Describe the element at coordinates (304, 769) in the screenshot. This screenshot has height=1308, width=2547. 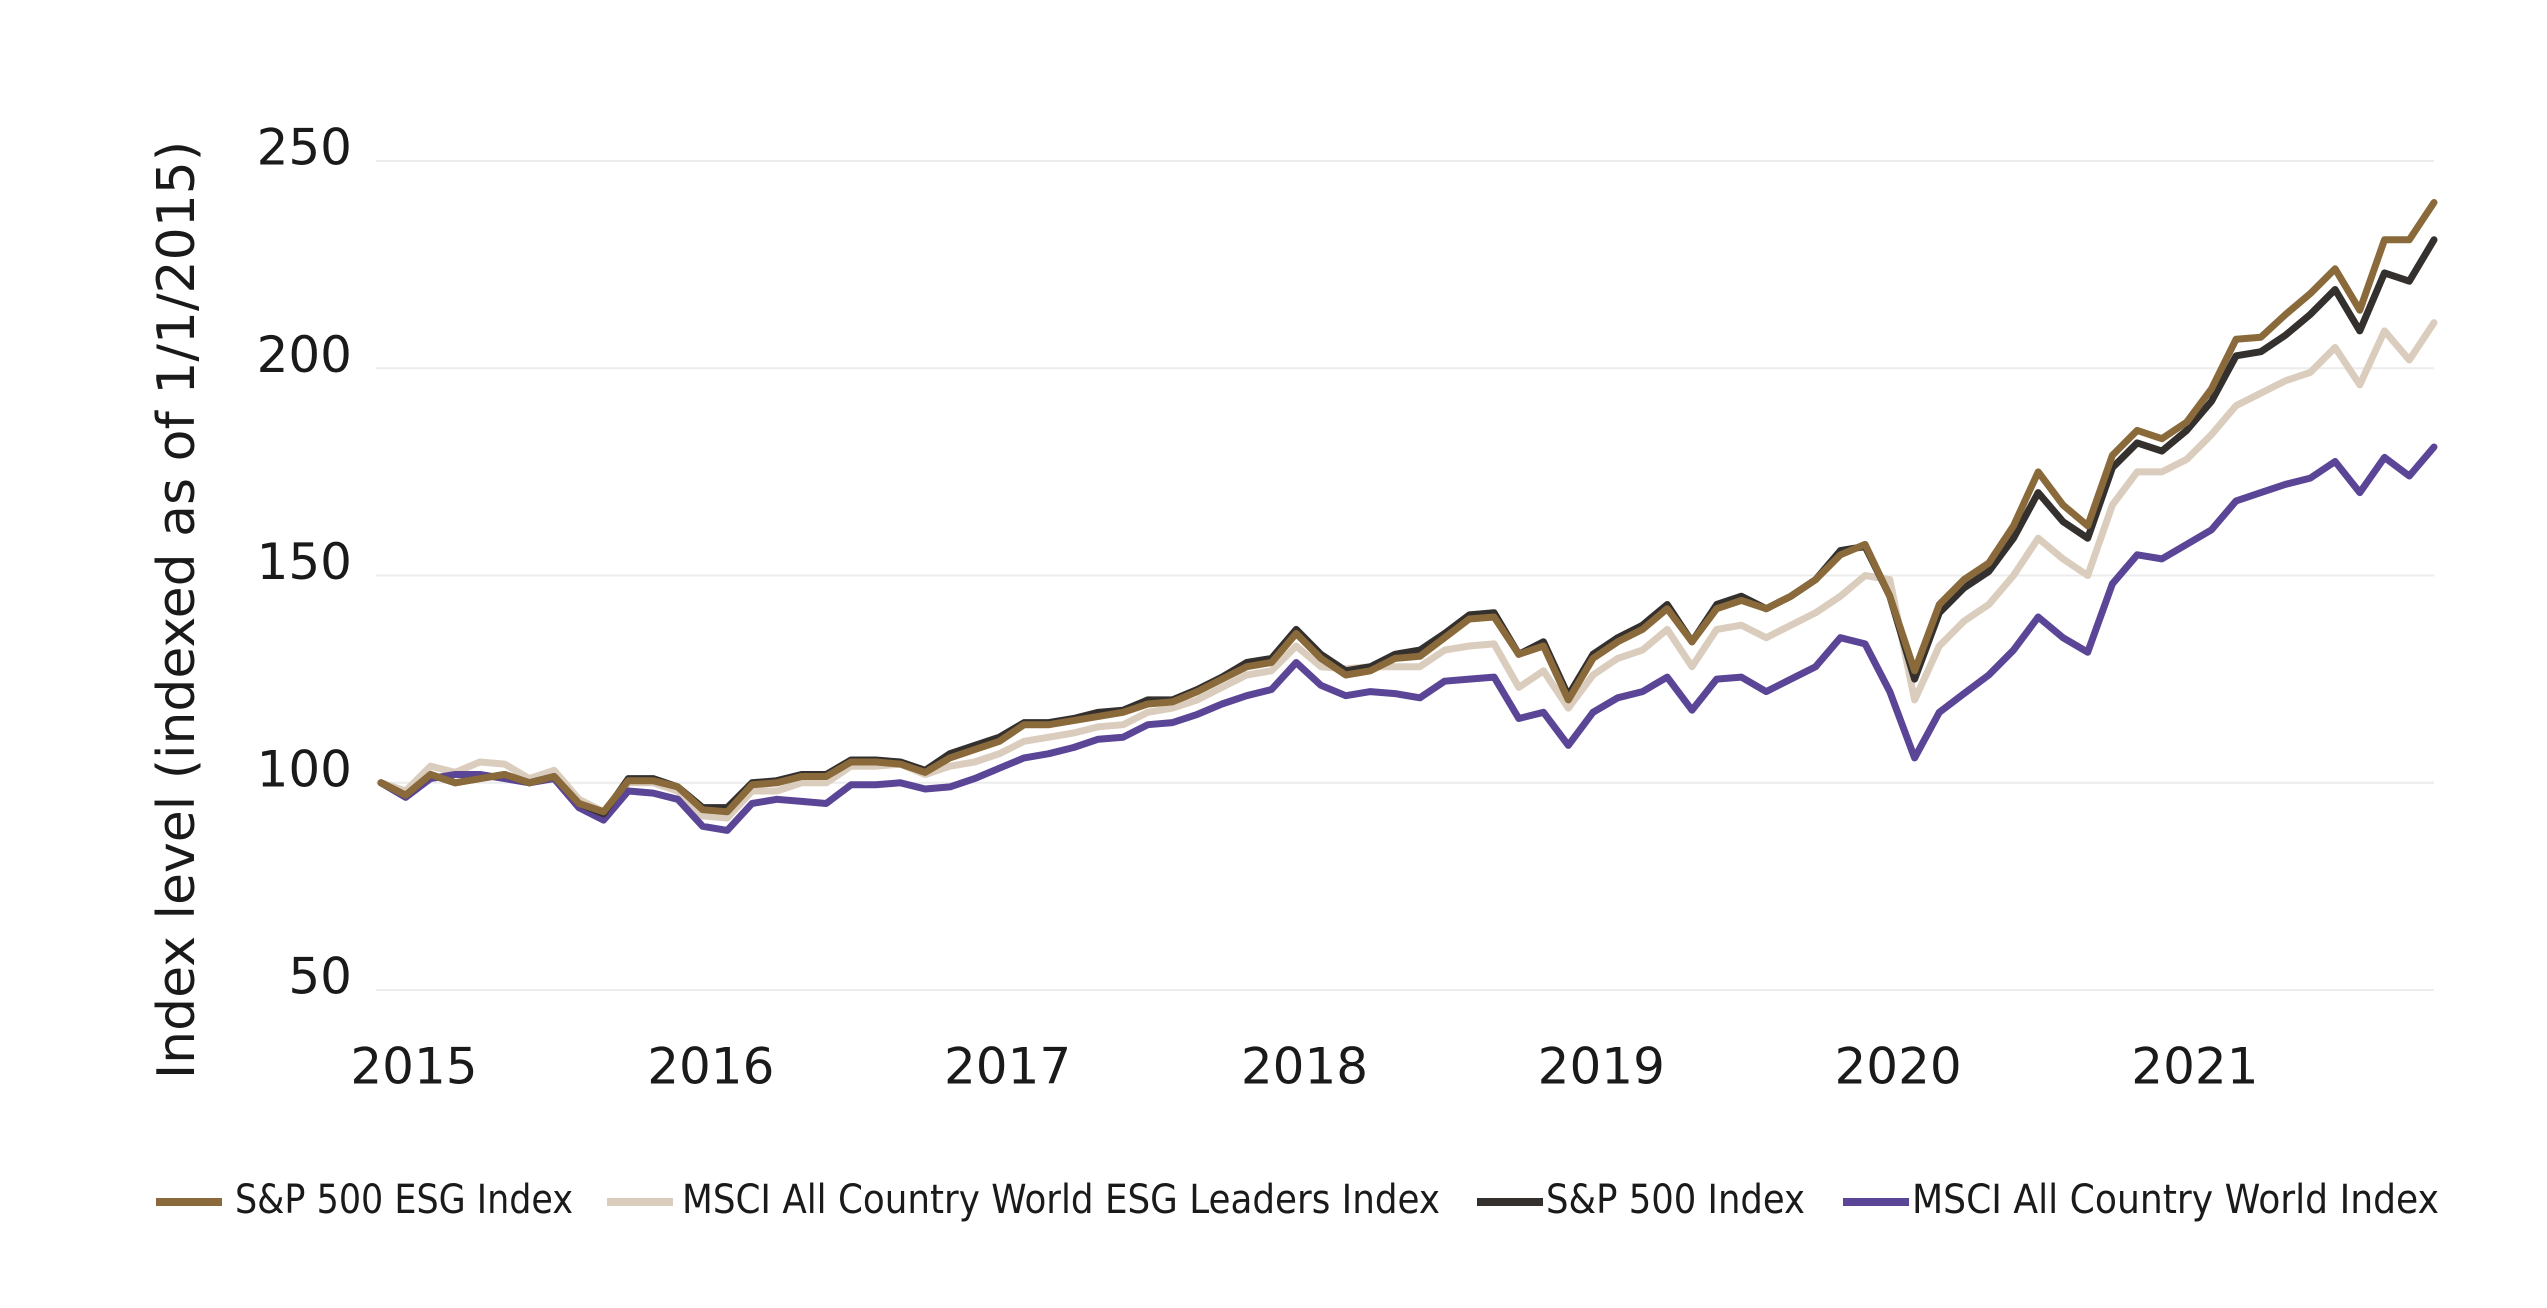
I see `y-tick-label: 100` at that location.